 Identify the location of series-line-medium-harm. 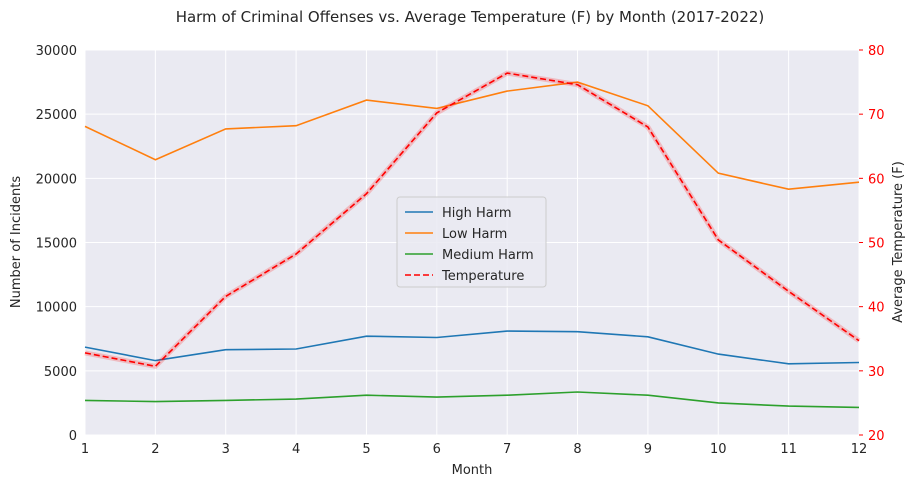
(472, 400).